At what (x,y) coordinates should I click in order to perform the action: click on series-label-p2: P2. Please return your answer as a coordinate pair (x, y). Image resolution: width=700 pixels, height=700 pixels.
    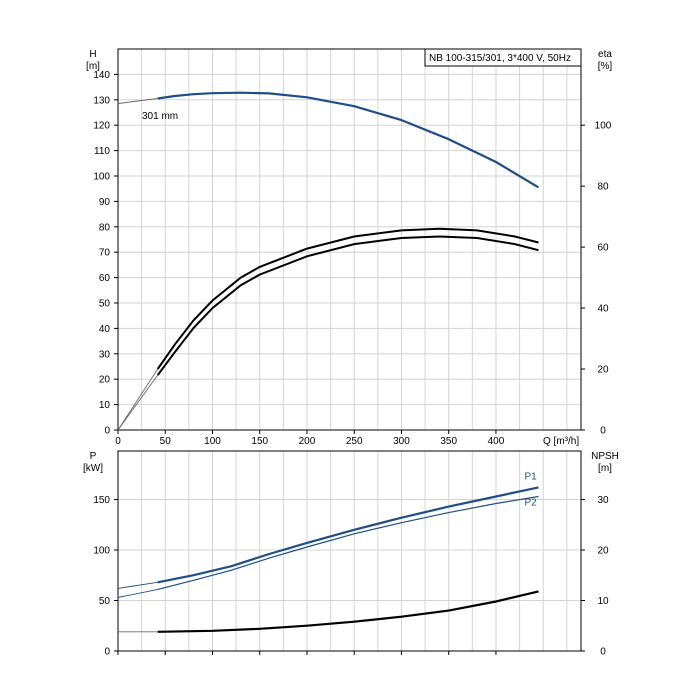
    Looking at the image, I should click on (530, 502).